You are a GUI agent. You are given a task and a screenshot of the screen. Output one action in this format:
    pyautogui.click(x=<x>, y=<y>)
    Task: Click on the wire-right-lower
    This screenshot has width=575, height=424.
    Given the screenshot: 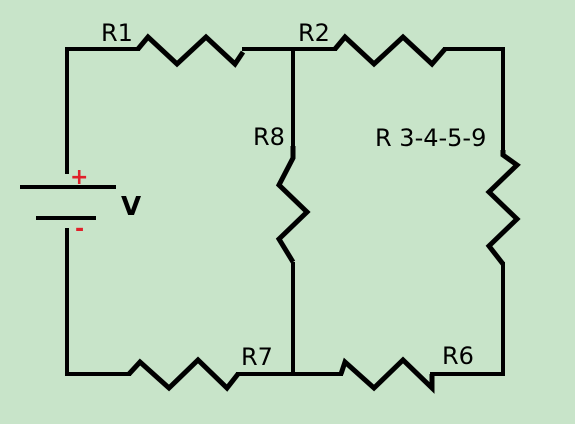 What is the action you would take?
    pyautogui.click(x=467, y=319)
    